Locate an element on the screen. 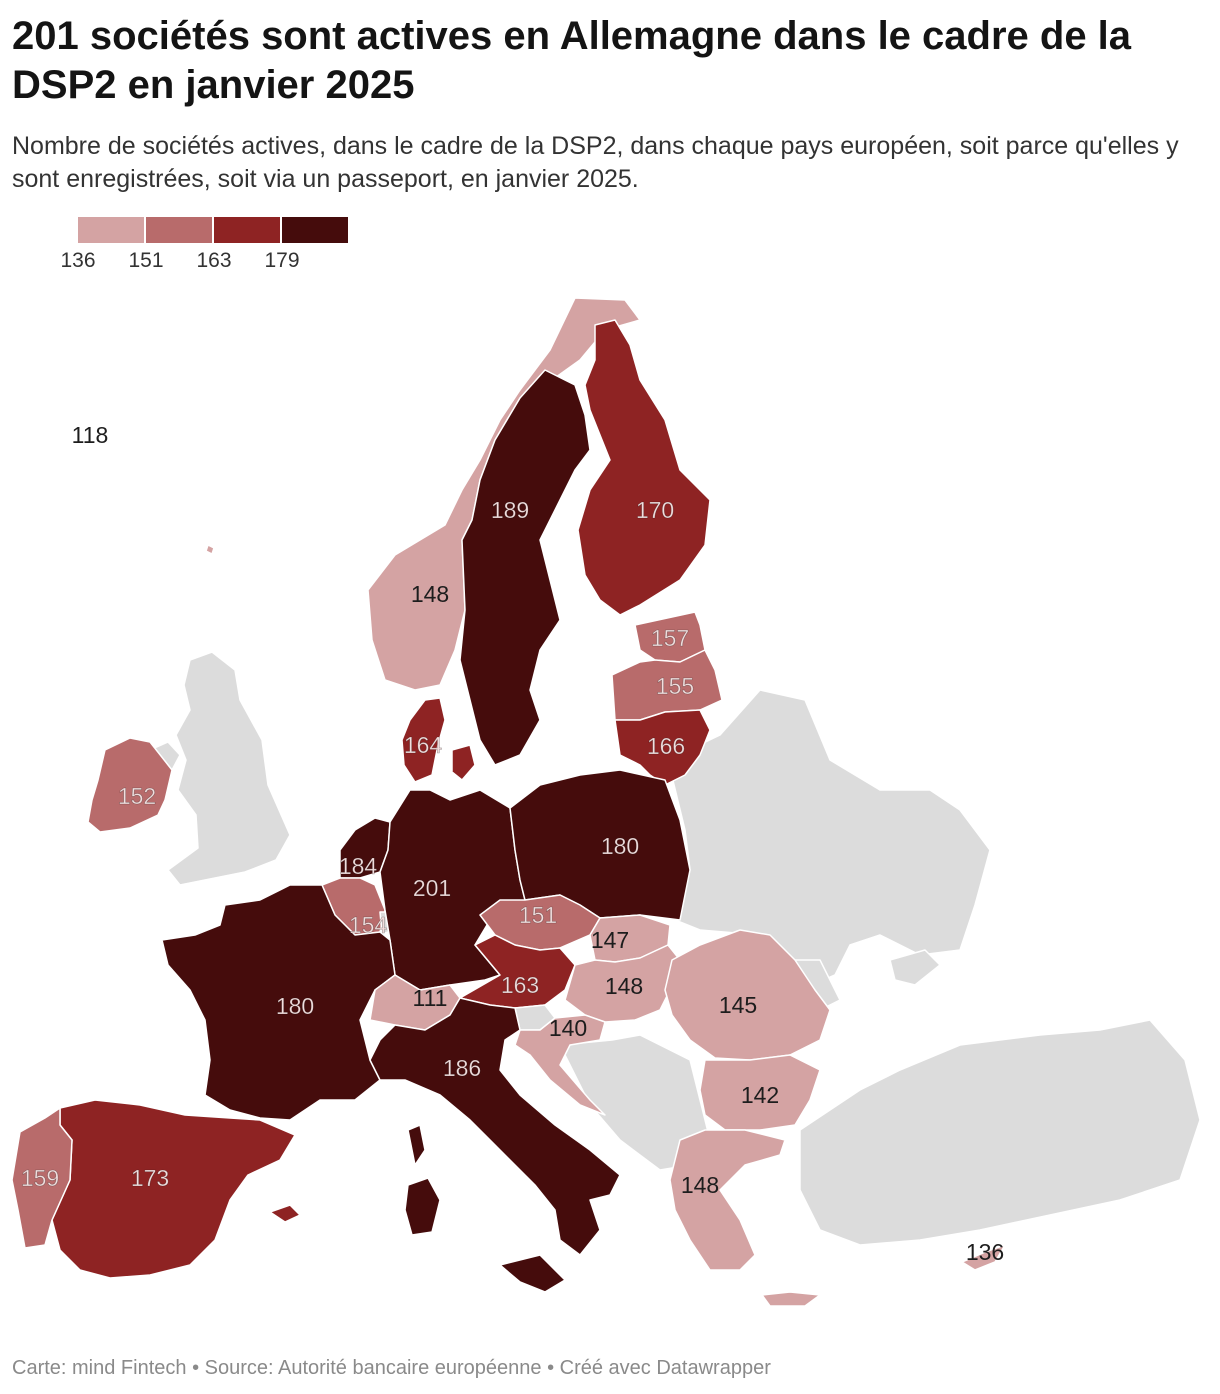 This screenshot has width=1220, height=1394. region-croatia is located at coordinates (560, 1065).